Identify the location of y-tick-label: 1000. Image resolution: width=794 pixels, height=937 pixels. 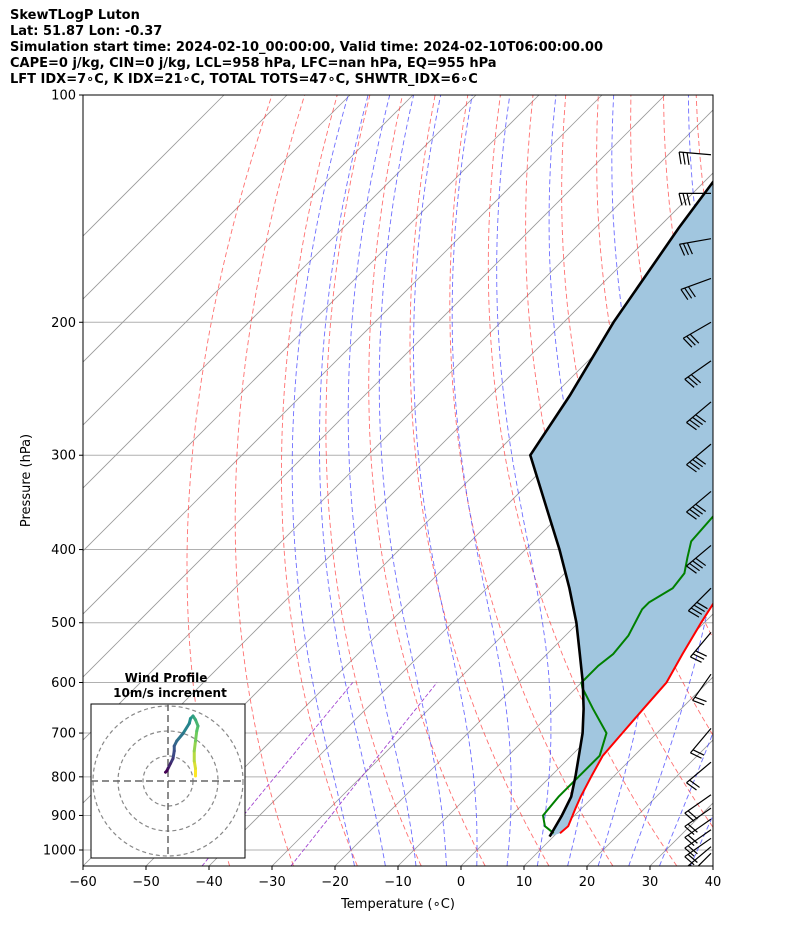
(59, 851).